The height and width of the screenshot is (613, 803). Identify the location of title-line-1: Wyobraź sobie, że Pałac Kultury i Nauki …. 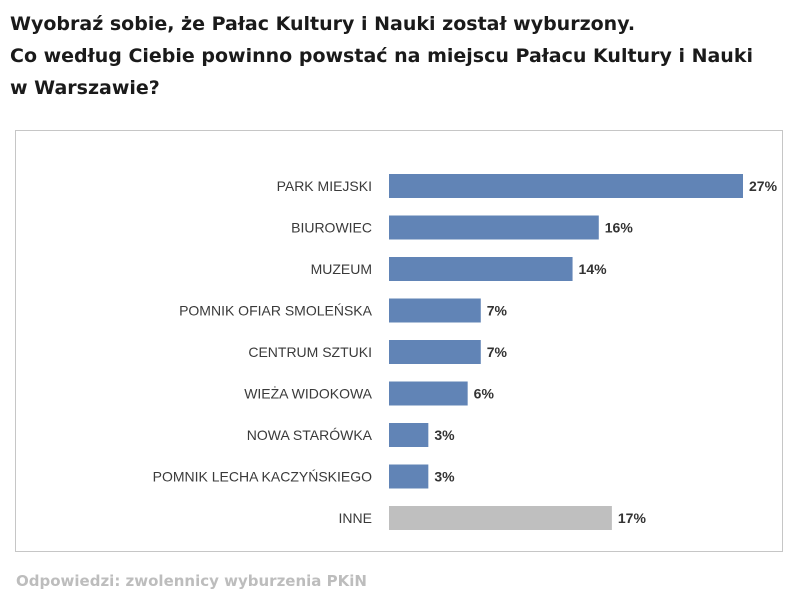
(323, 24).